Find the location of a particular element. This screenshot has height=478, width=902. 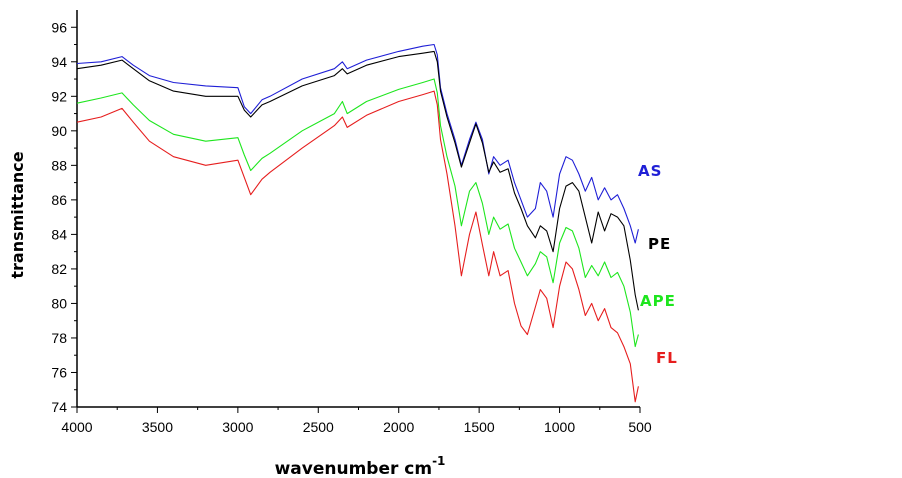

y-tick-label: 82 is located at coordinates (59, 269).